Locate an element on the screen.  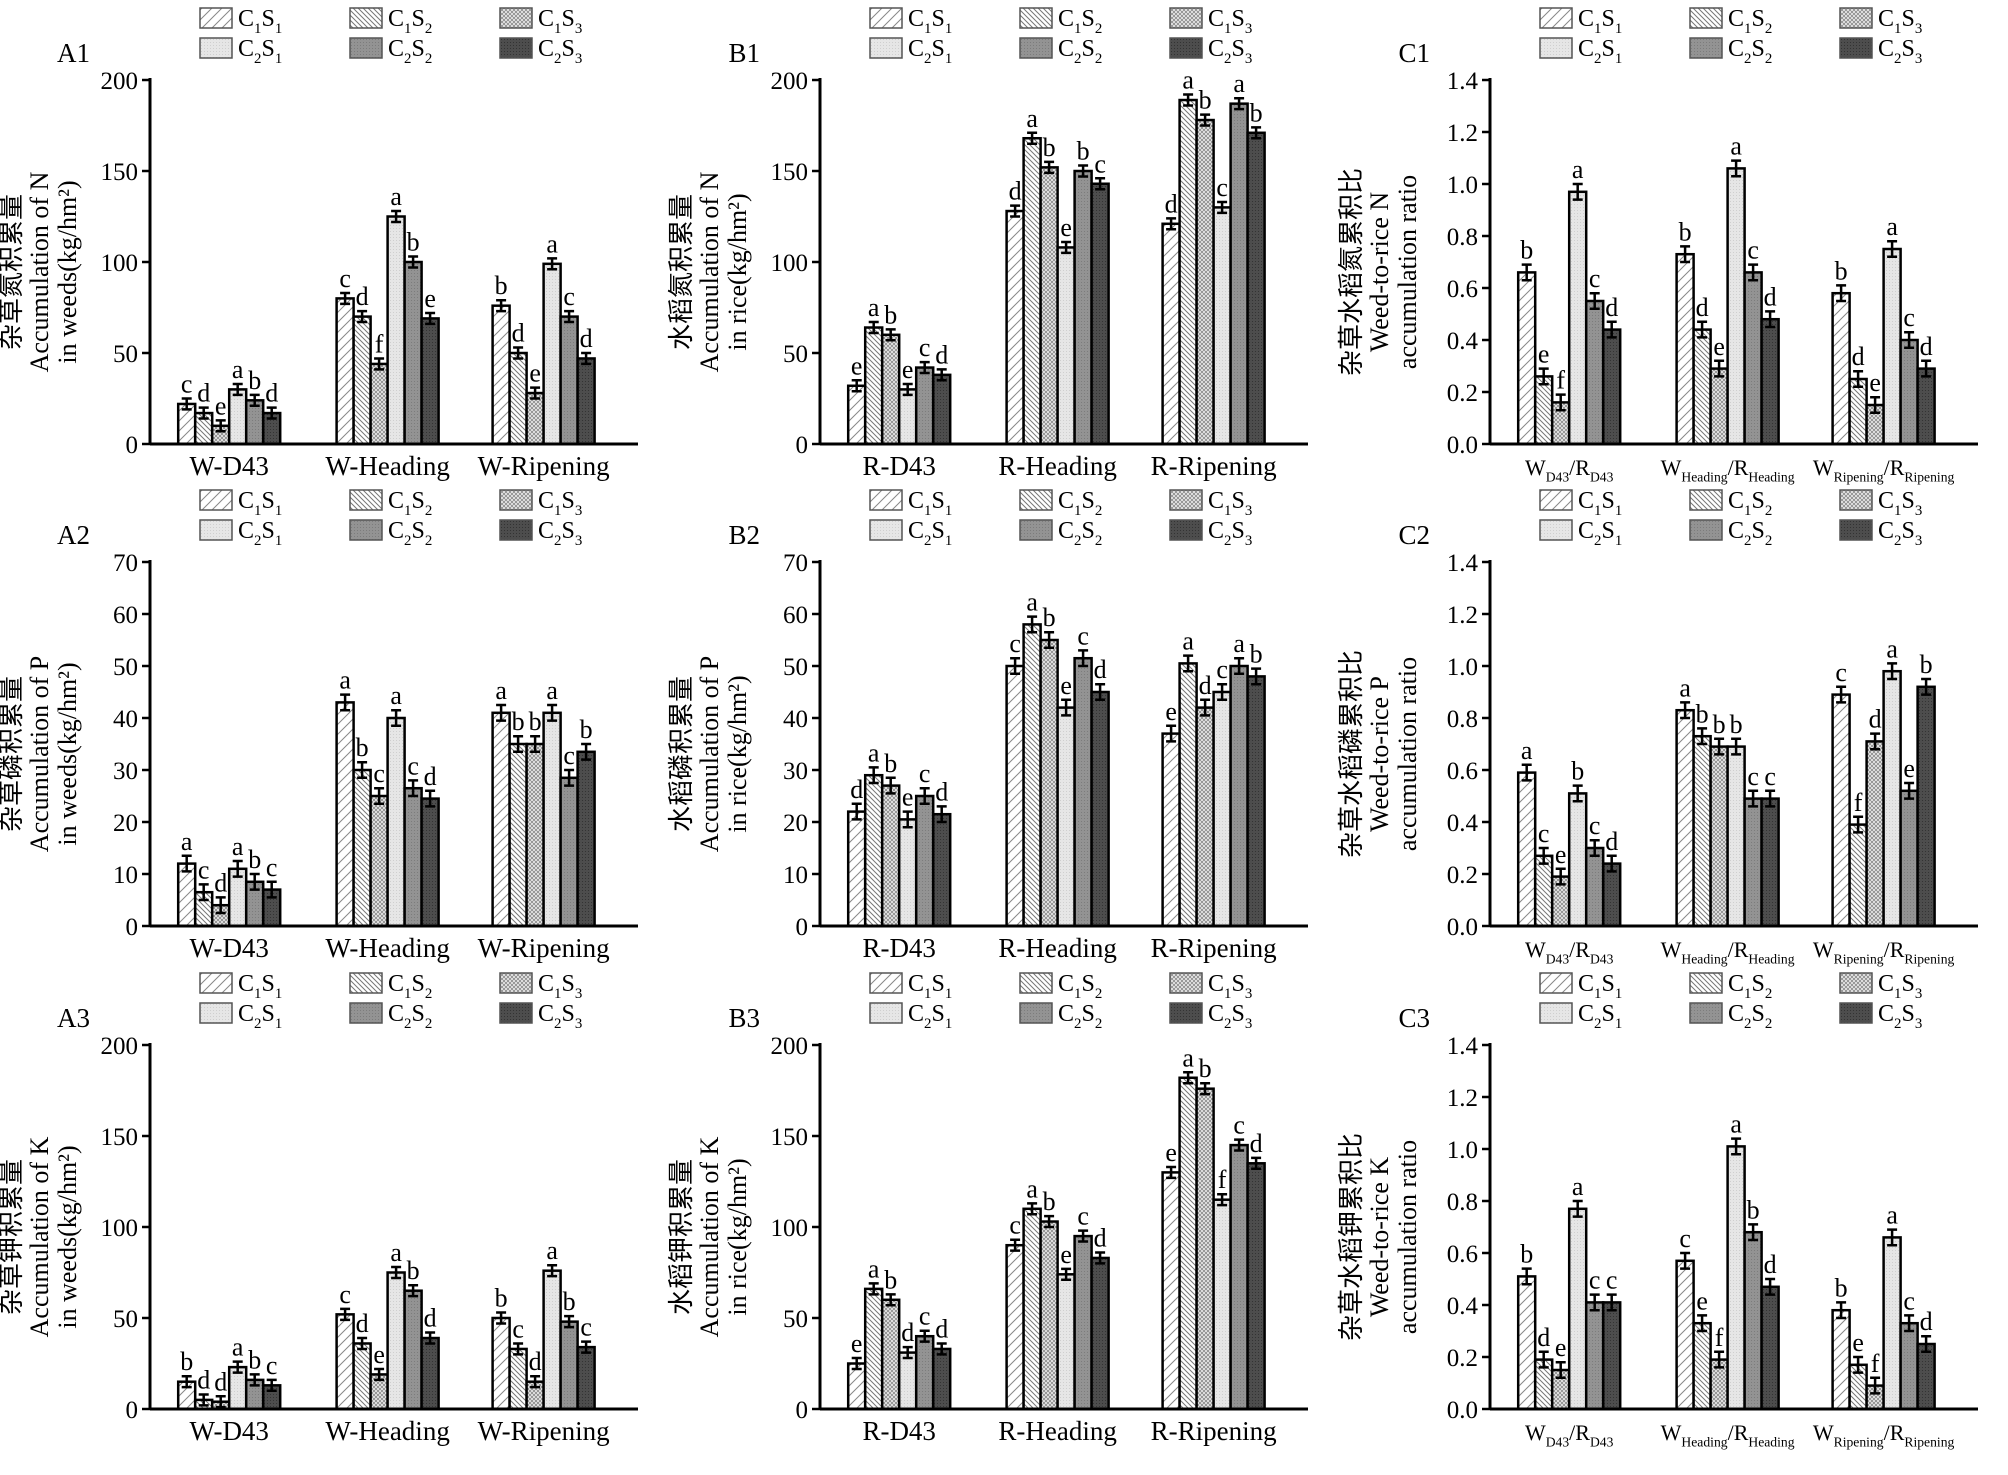
legend-label: C2S3 is located at coordinates (560, 51).